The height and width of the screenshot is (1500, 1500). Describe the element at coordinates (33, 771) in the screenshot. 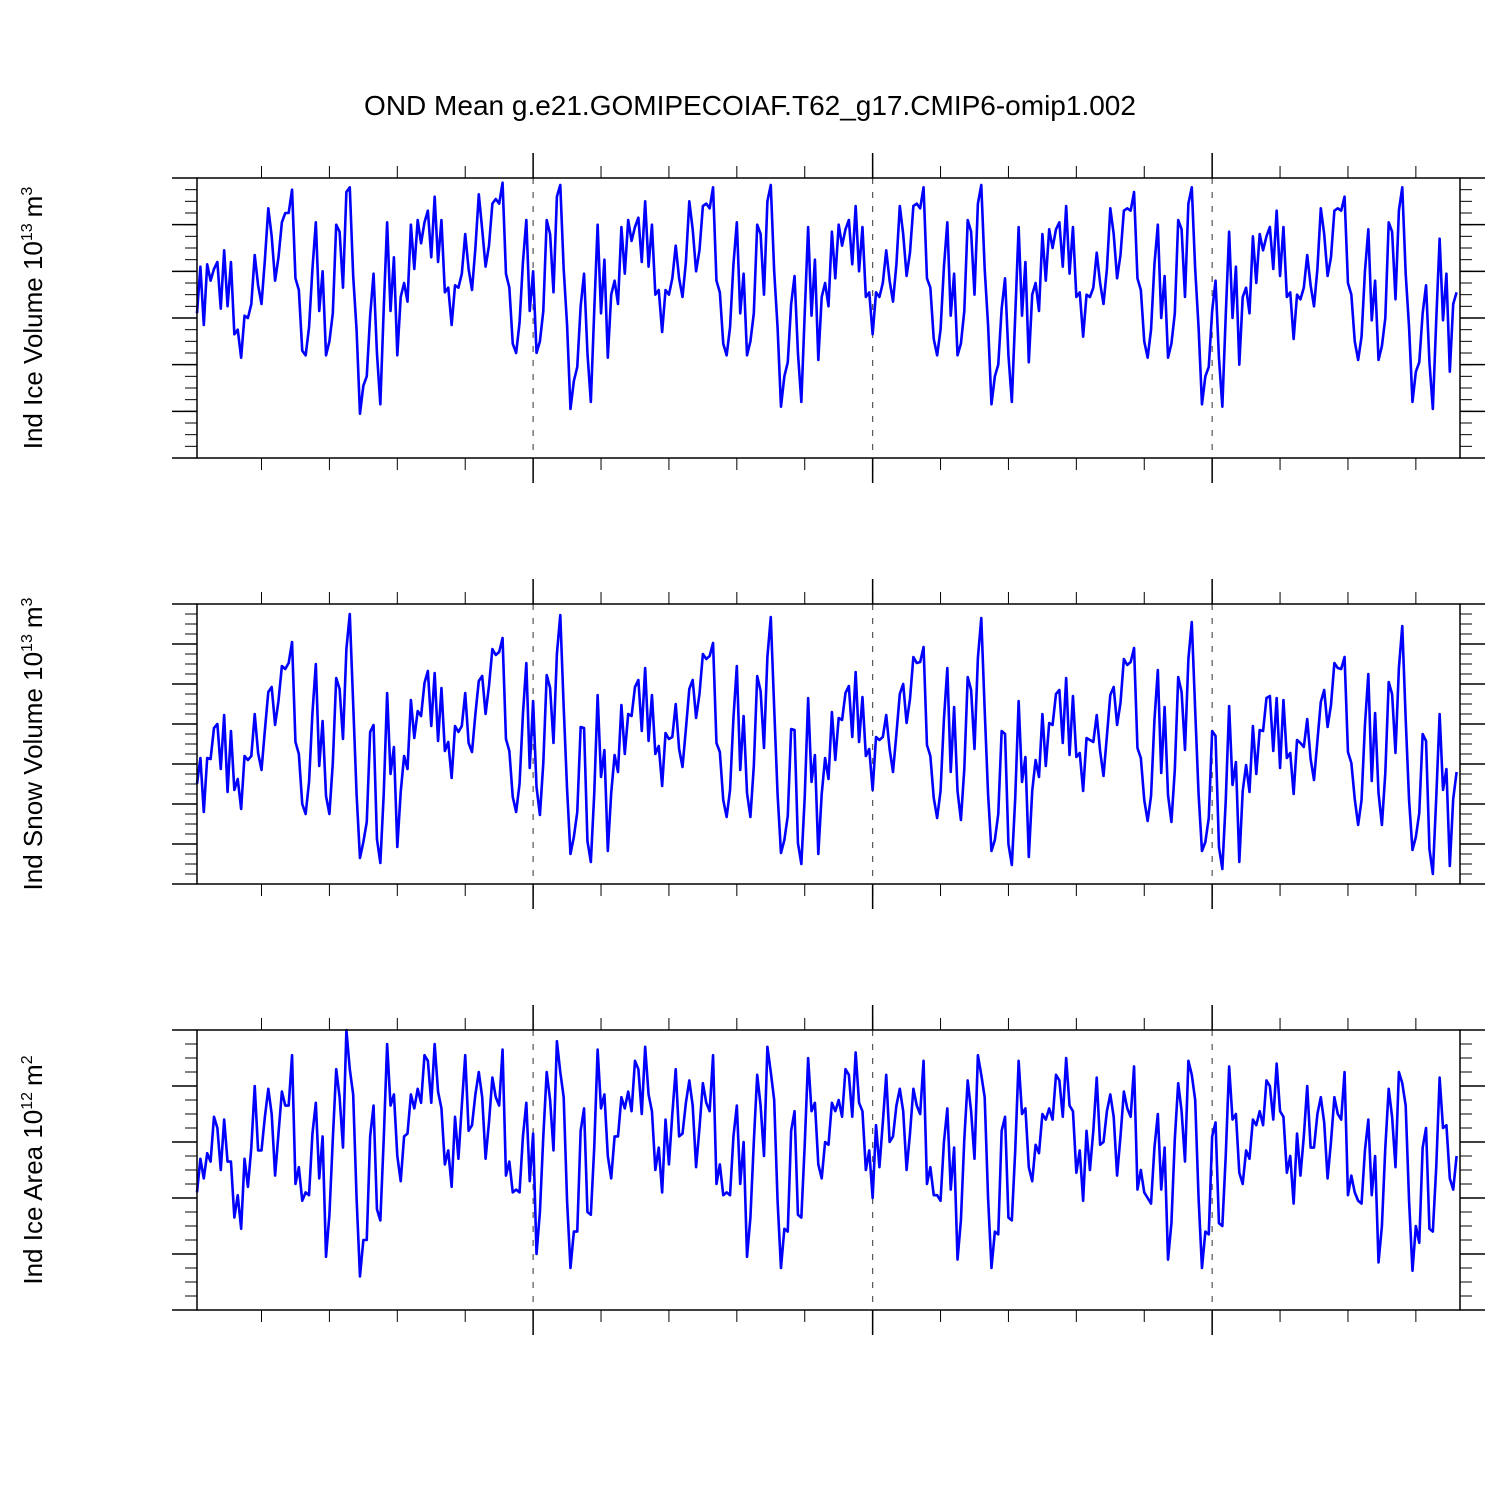

I see `y-axis-label-text: Ind Snow Volume 10` at that location.